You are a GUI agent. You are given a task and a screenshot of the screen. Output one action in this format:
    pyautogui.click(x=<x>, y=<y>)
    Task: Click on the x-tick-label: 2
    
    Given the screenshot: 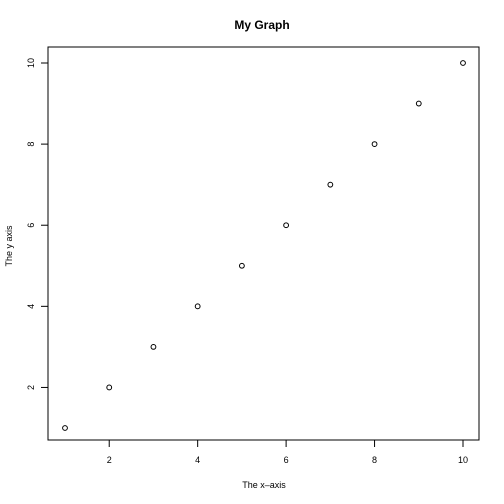 What is the action you would take?
    pyautogui.click(x=109, y=460)
    